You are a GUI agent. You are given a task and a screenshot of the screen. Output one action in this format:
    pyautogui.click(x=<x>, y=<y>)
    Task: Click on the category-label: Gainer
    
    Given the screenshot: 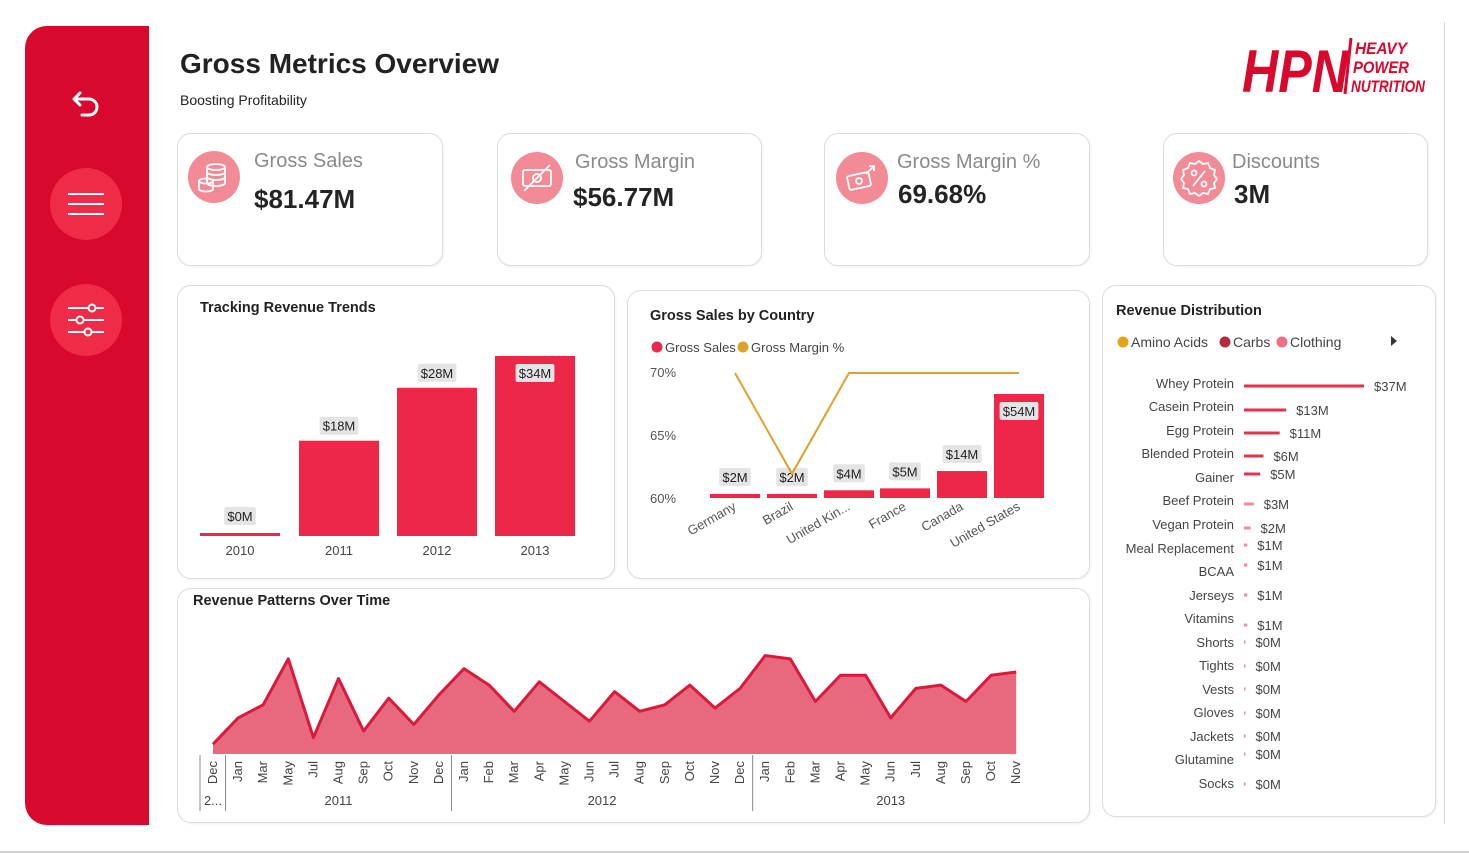 What is the action you would take?
    pyautogui.click(x=1215, y=477)
    